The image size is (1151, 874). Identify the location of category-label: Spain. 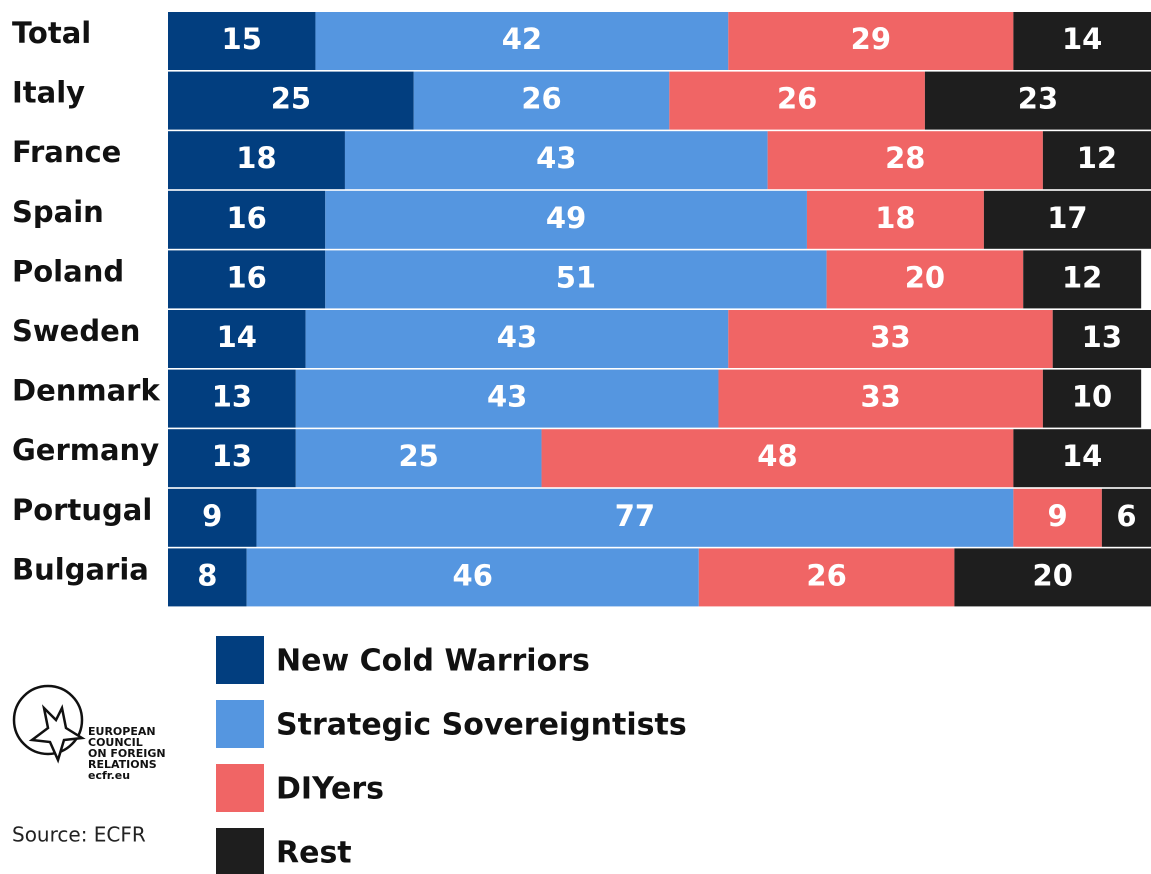
(58, 212).